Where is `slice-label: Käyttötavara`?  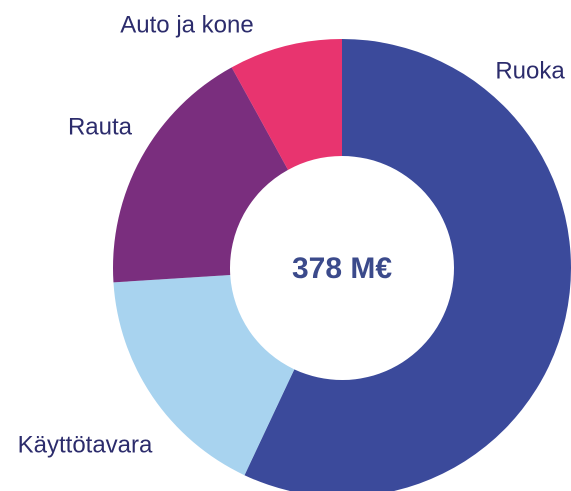 slice-label: Käyttötavara is located at coordinates (85, 444).